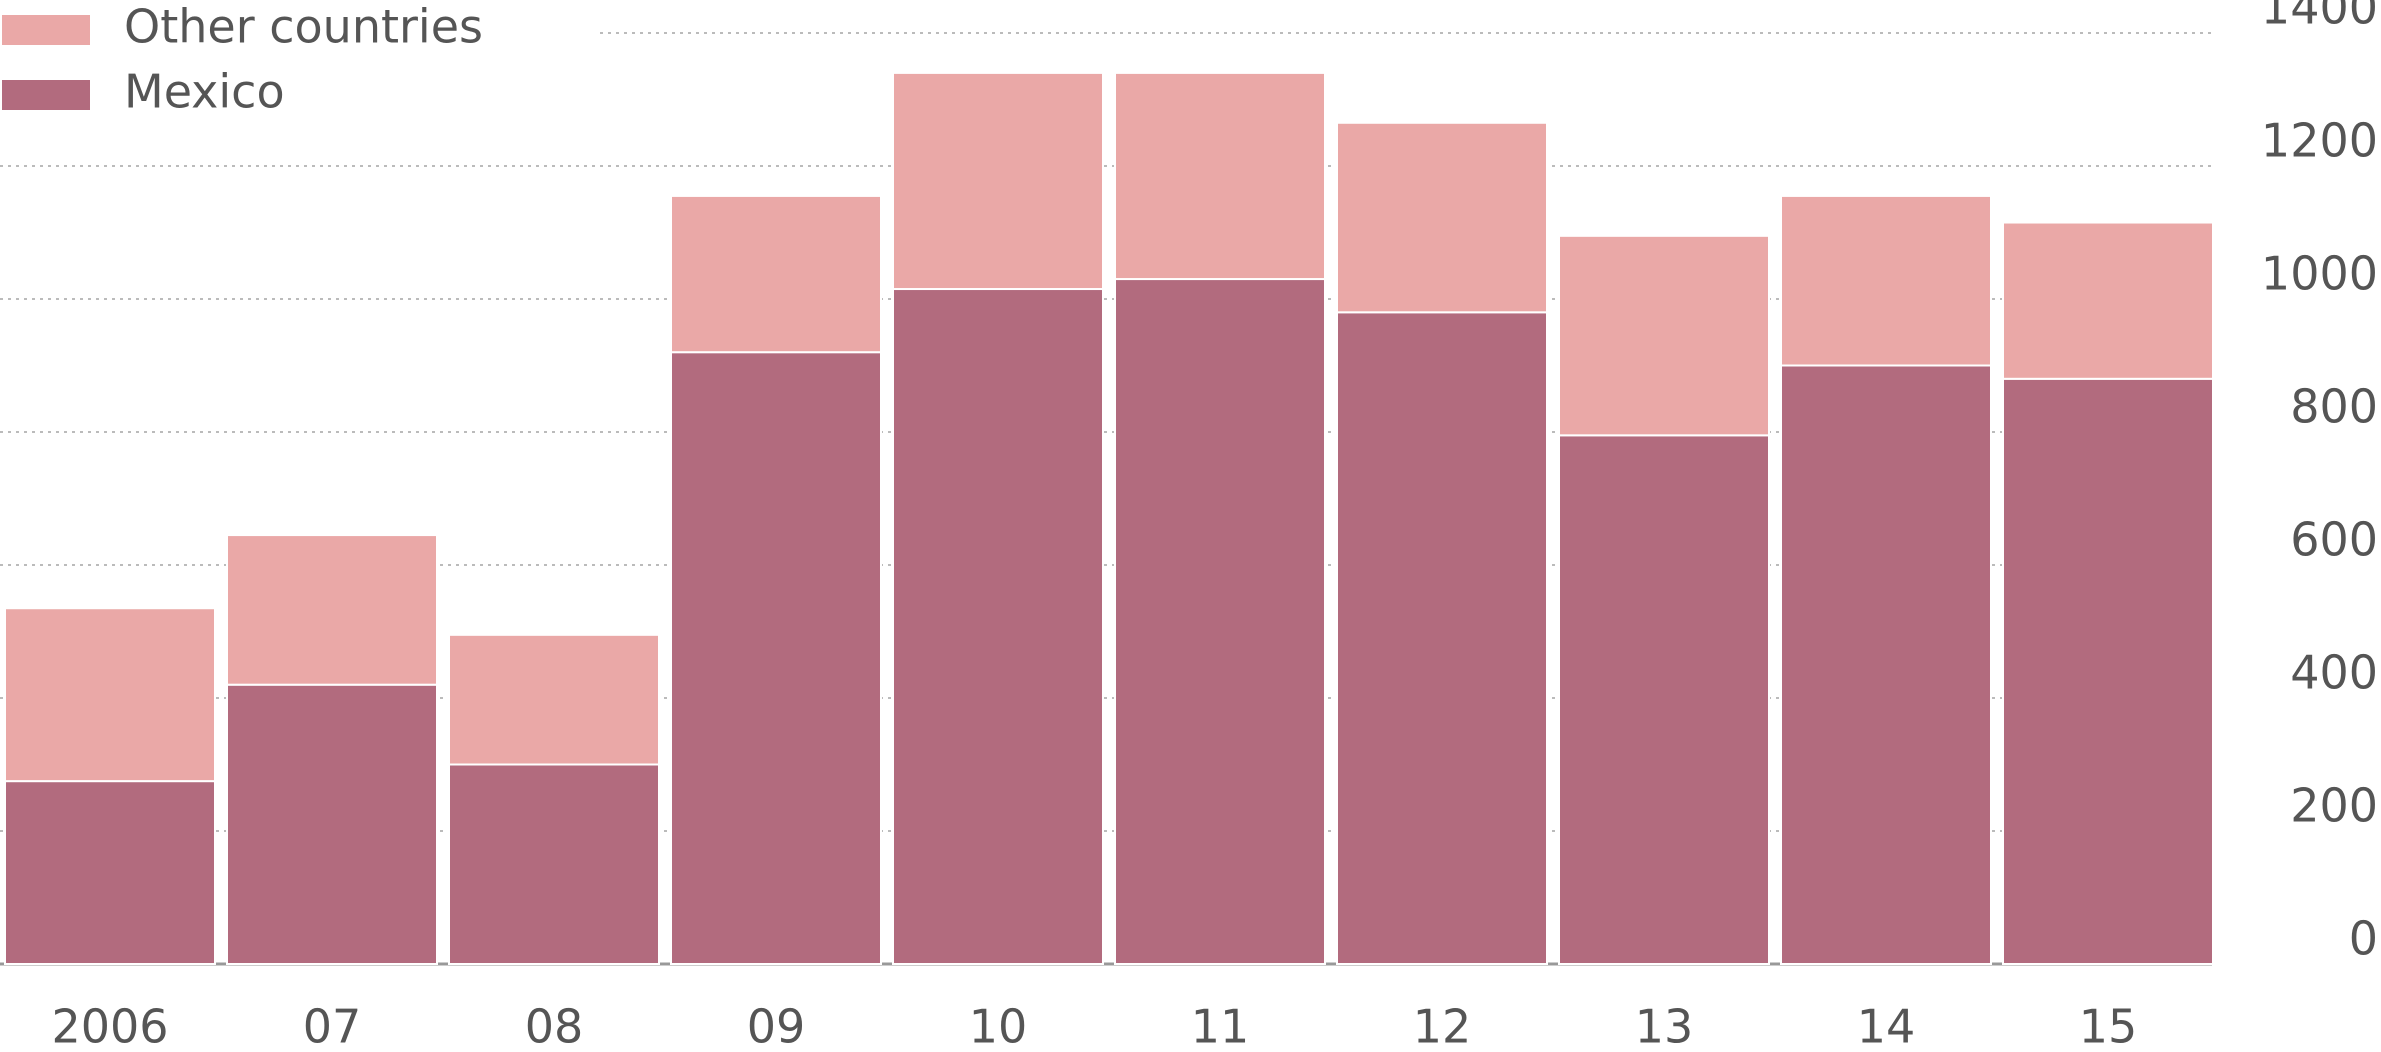  Describe the element at coordinates (776, 1026) in the screenshot. I see `x-tick-label: 09` at that location.